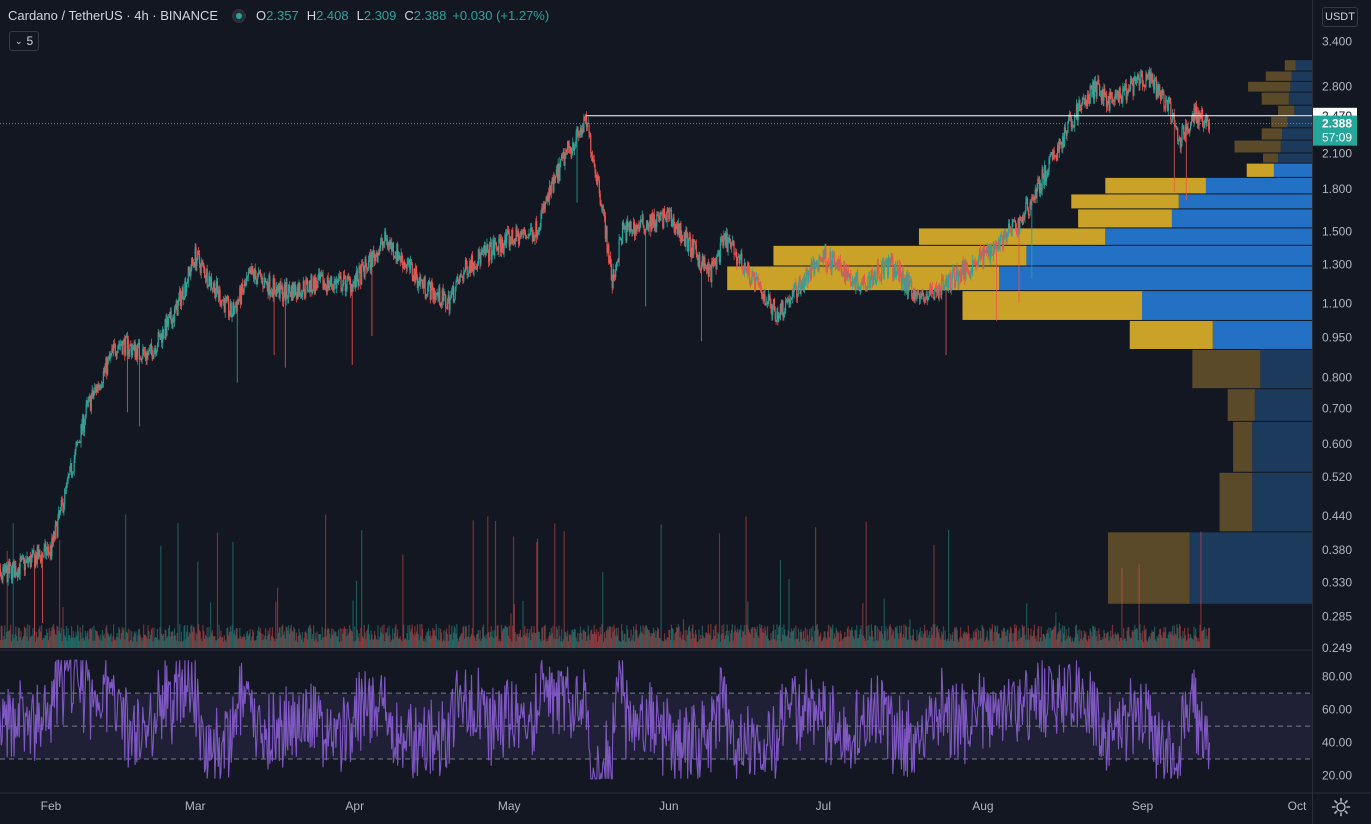 Image resolution: width=1371 pixels, height=824 pixels. What do you see at coordinates (501, 15) in the screenshot?
I see `change-value: +0.030 (+1.27%)` at bounding box center [501, 15].